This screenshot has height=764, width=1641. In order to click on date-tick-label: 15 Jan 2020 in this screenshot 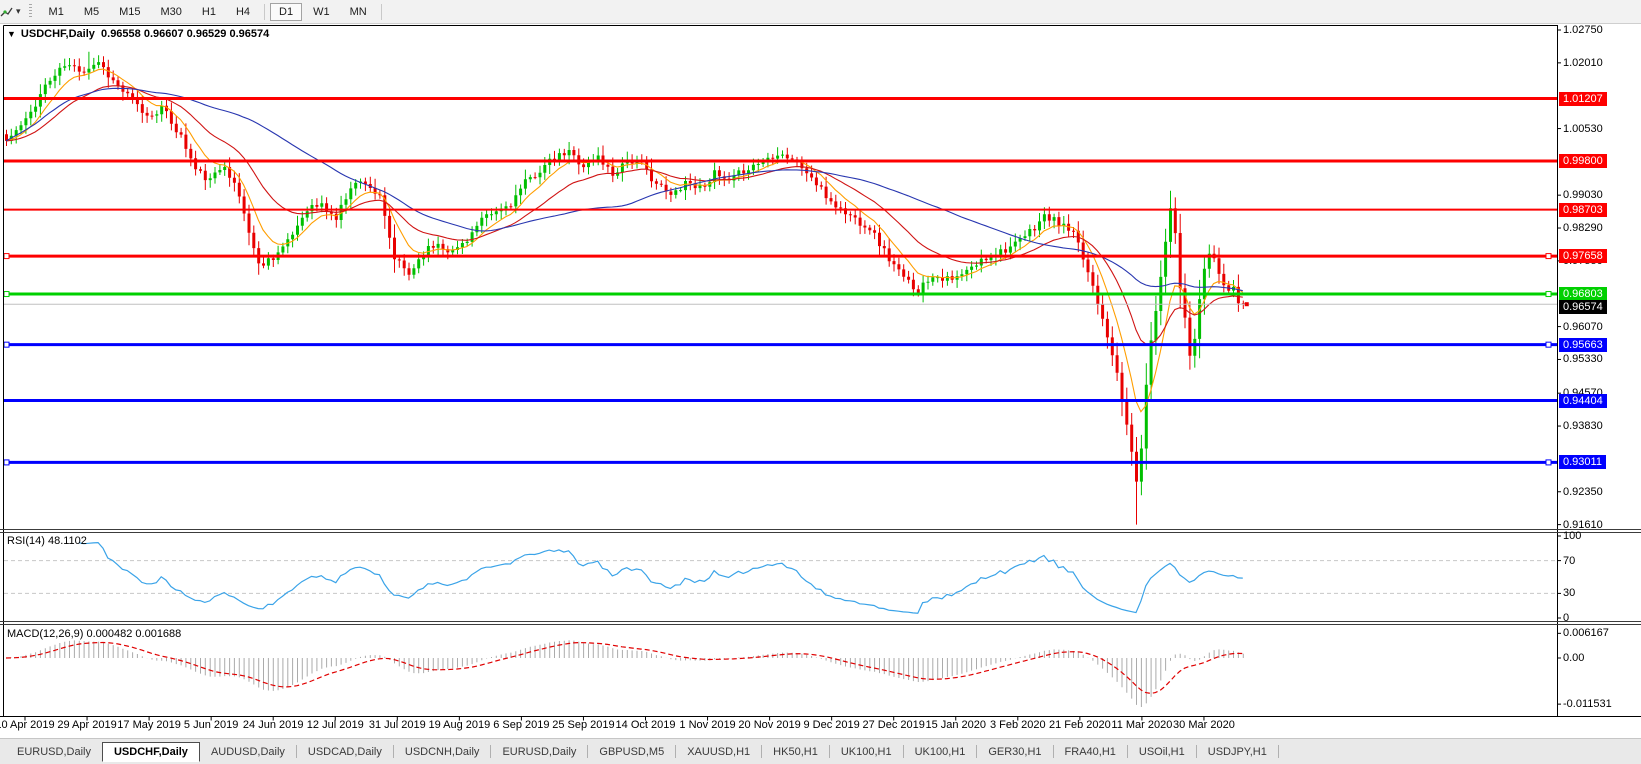, I will do `click(956, 725)`.